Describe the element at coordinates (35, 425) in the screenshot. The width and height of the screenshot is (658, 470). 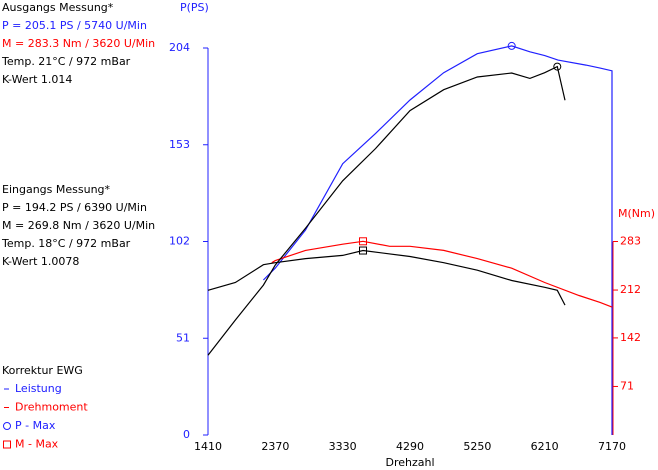
I see `legend-label: P - Max` at that location.